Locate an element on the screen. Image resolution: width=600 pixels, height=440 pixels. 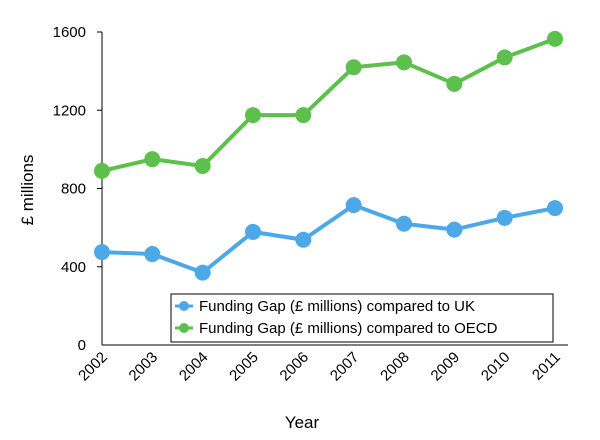
y-axis-title: £ millions is located at coordinates (27, 190).